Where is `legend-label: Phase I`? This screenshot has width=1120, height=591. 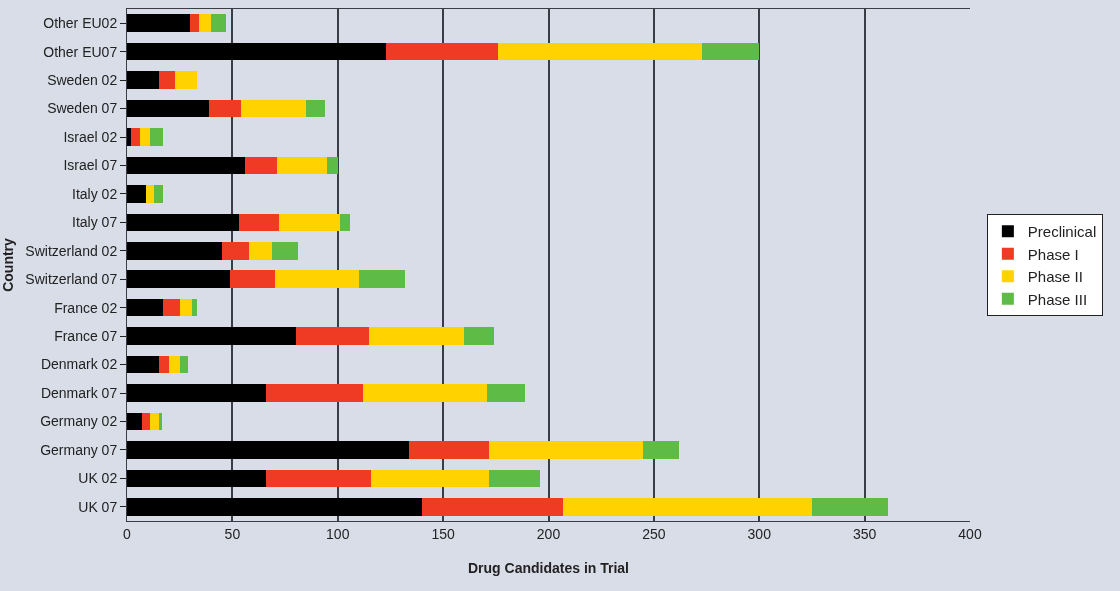 legend-label: Phase I is located at coordinates (1053, 254).